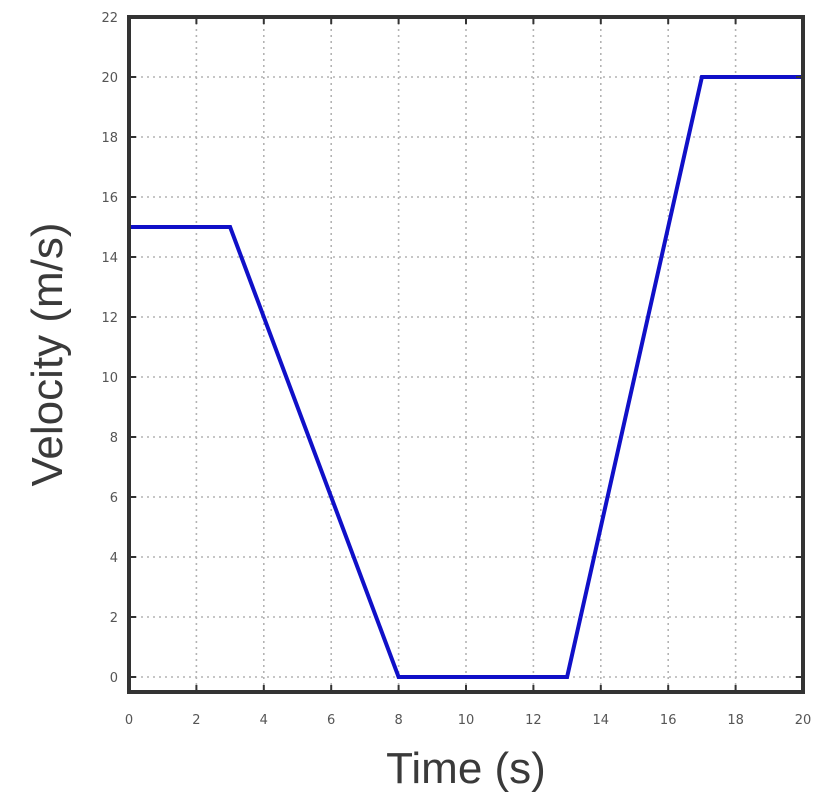 This screenshot has height=792, width=827. What do you see at coordinates (129, 720) in the screenshot?
I see `x-tick-label: 0` at bounding box center [129, 720].